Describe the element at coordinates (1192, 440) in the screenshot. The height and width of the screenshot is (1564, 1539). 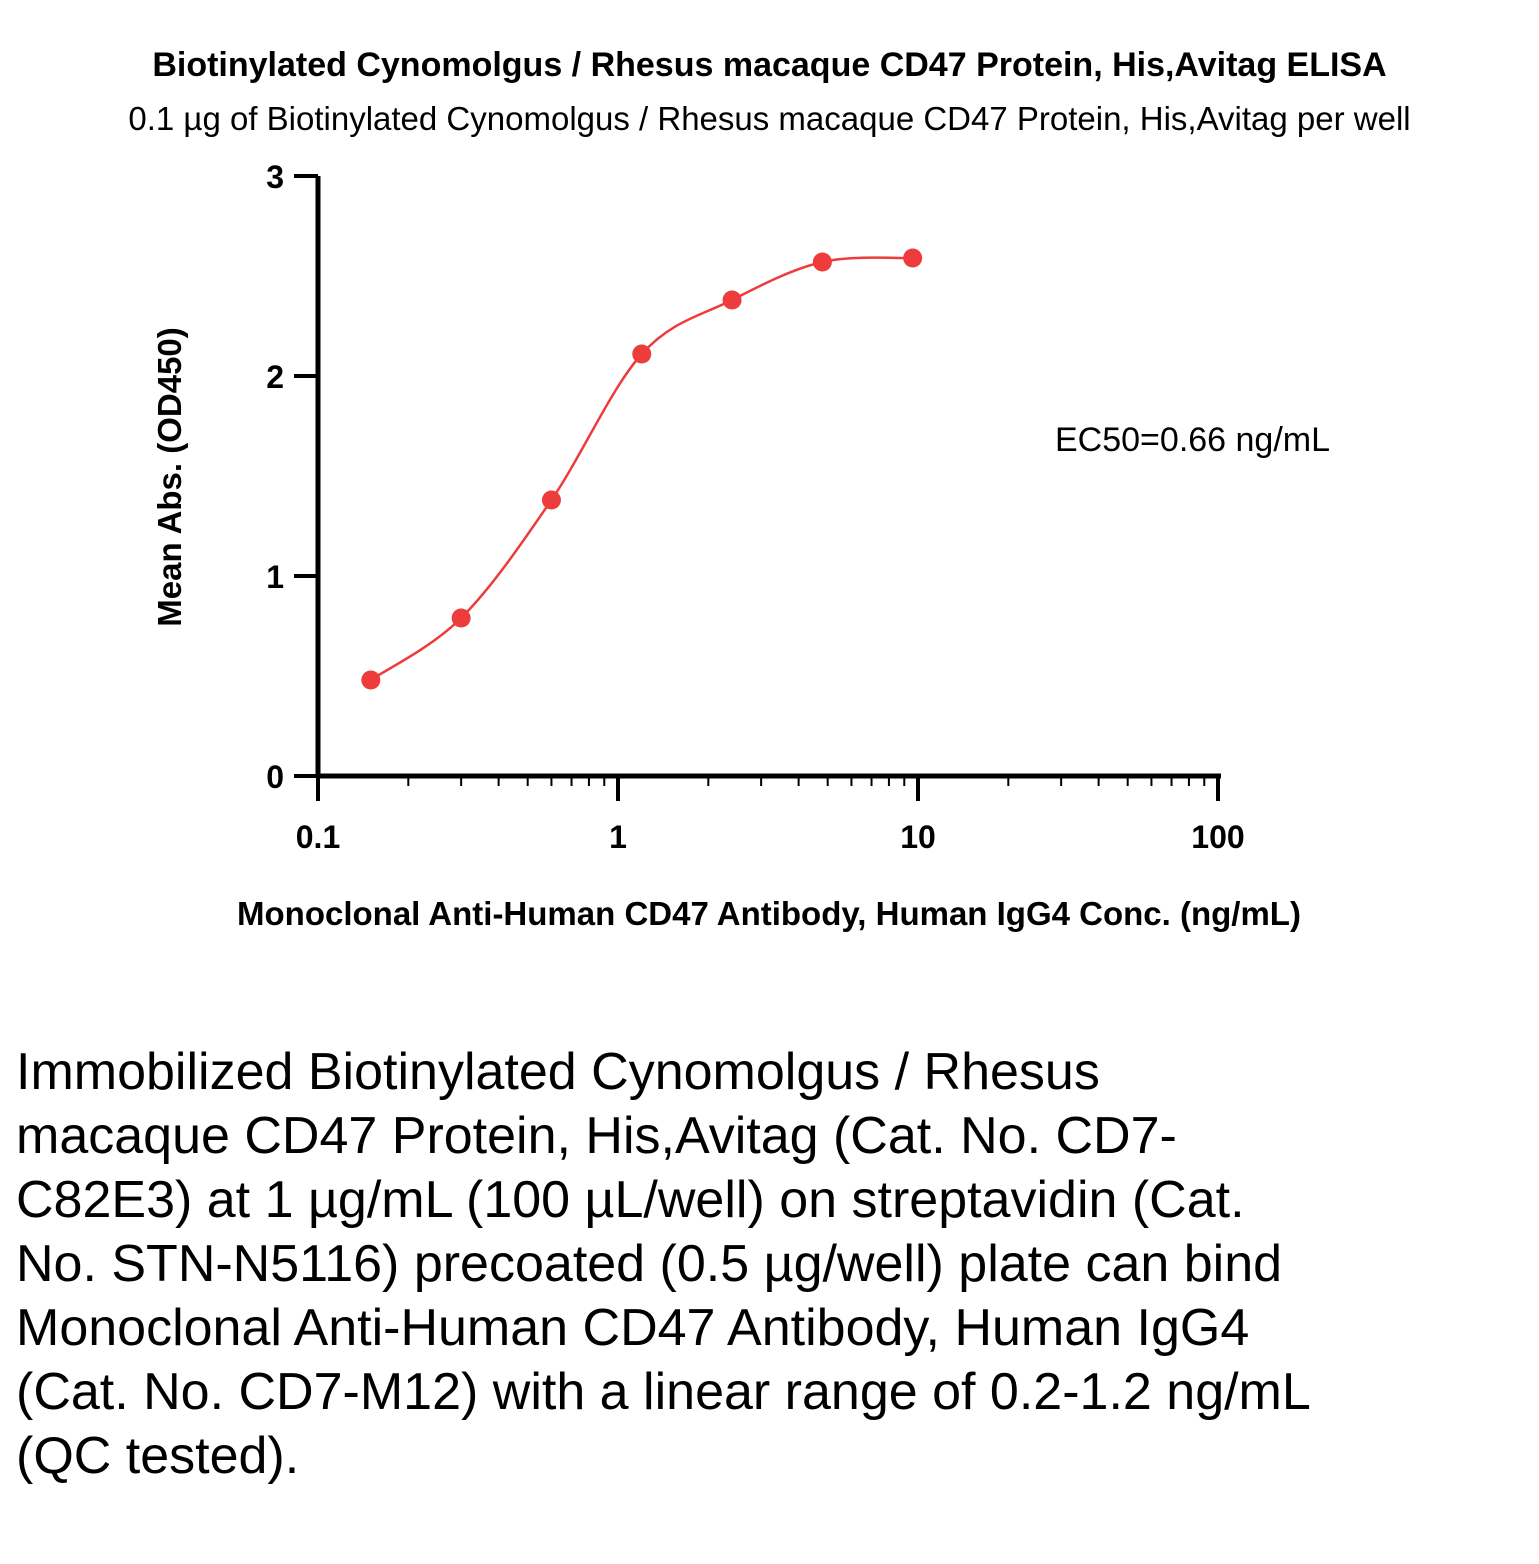
I see `ec50-annotation: EC50=0.66 ng/mL` at that location.